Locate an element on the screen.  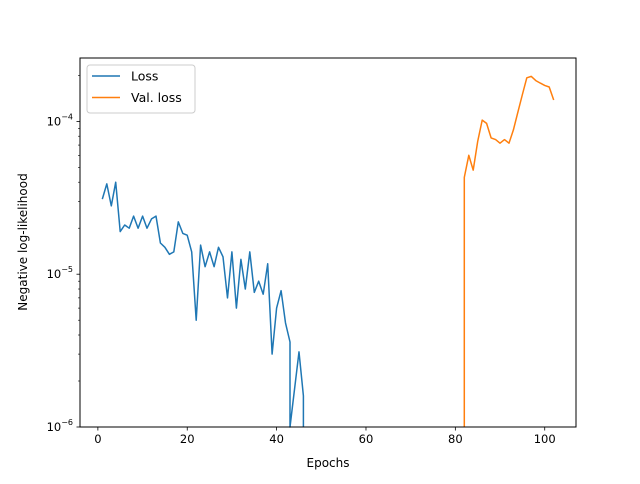
legend-label: Loss is located at coordinates (144, 76).